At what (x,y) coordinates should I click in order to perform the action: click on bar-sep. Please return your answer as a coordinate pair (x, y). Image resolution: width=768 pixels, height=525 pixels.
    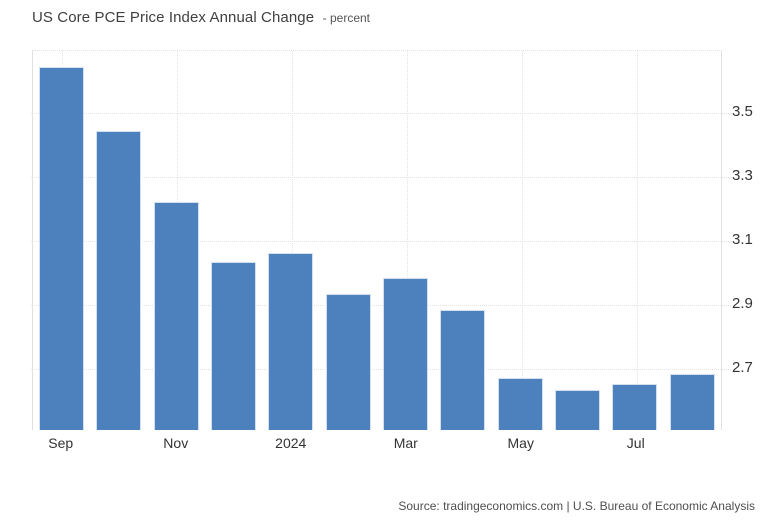
    Looking at the image, I should click on (62, 248).